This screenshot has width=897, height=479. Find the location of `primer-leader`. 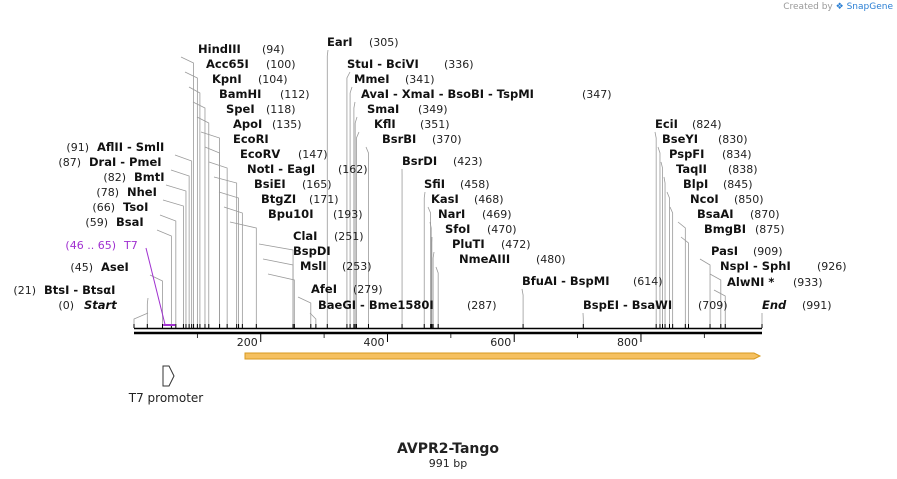

primer-leader is located at coordinates (155, 286).